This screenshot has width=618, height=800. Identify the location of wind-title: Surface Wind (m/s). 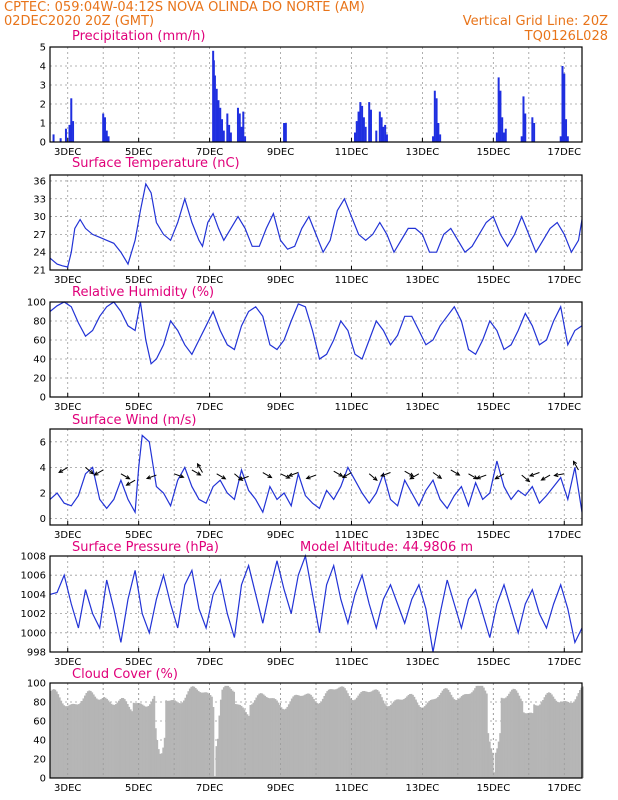
(134, 420).